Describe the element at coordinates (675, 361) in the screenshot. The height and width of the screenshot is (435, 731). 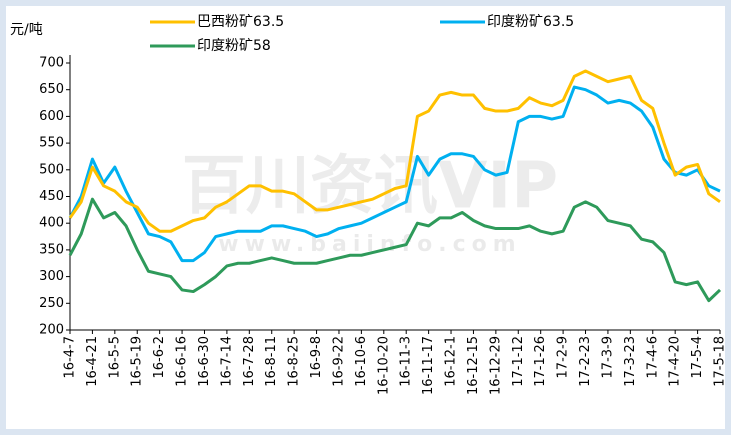
I see `x-tick-label: 17-4-20` at that location.